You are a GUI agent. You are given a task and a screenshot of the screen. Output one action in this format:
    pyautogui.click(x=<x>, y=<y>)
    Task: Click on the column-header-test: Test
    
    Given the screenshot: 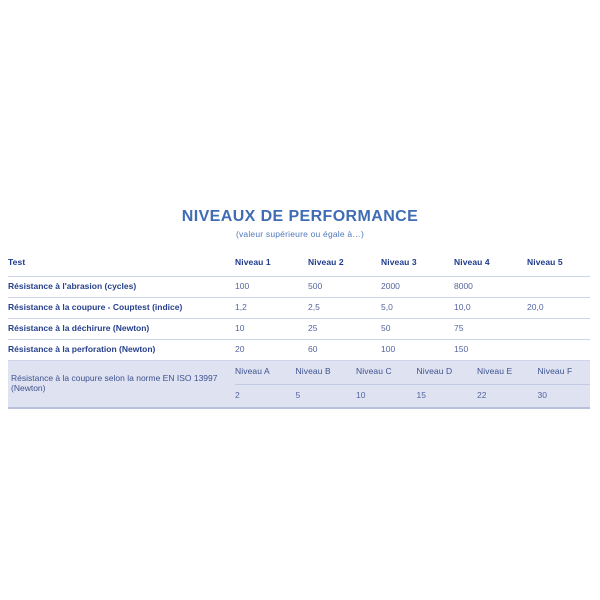 What is the action you would take?
    pyautogui.click(x=17, y=262)
    